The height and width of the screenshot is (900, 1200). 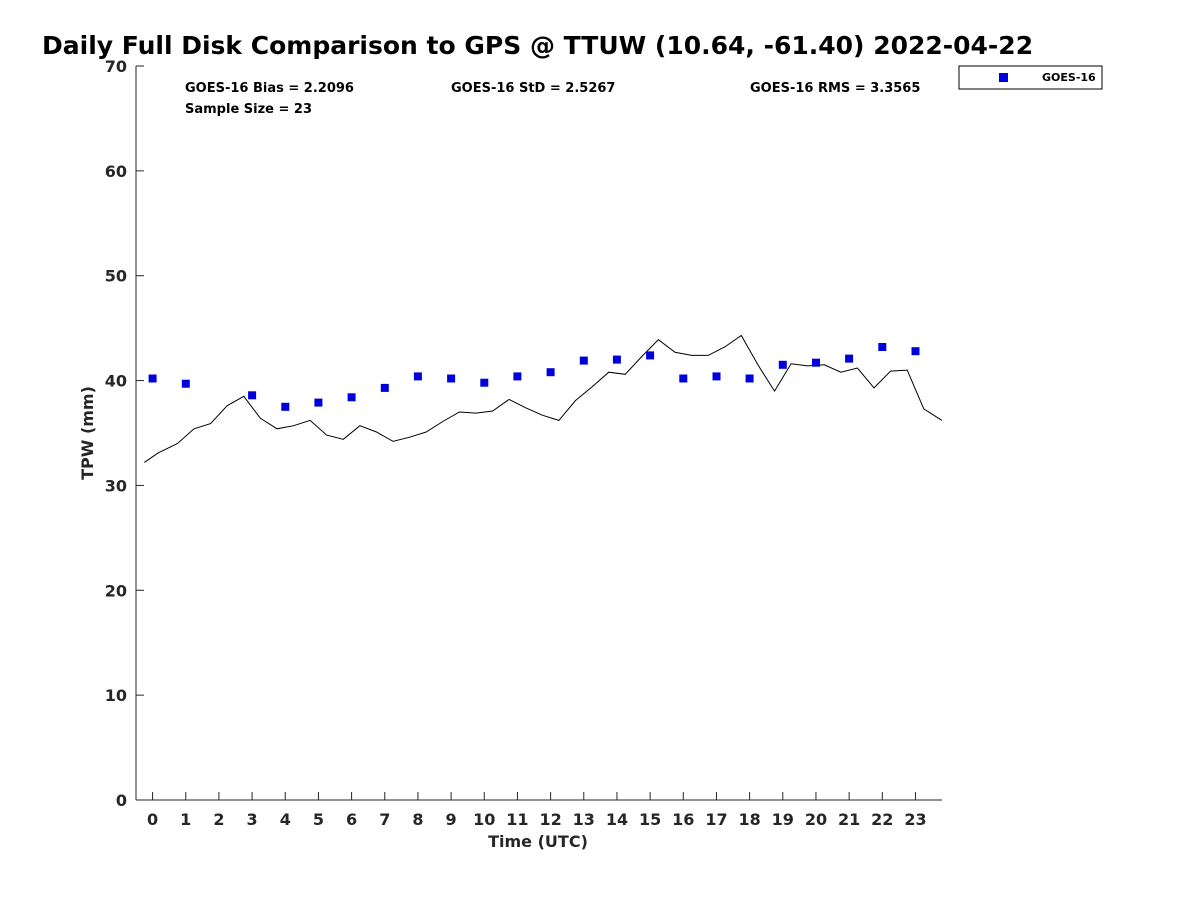 I want to click on gps-line-group, so click(x=543, y=398).